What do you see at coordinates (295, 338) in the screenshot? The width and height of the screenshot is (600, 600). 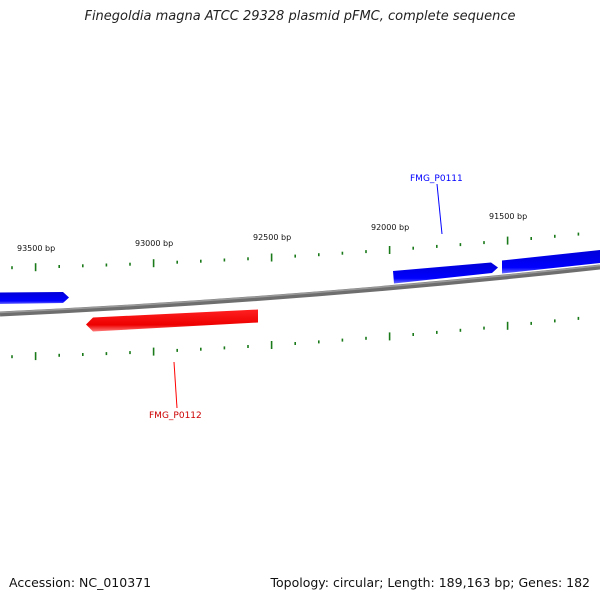 I see `inner-tick-row` at bounding box center [295, 338].